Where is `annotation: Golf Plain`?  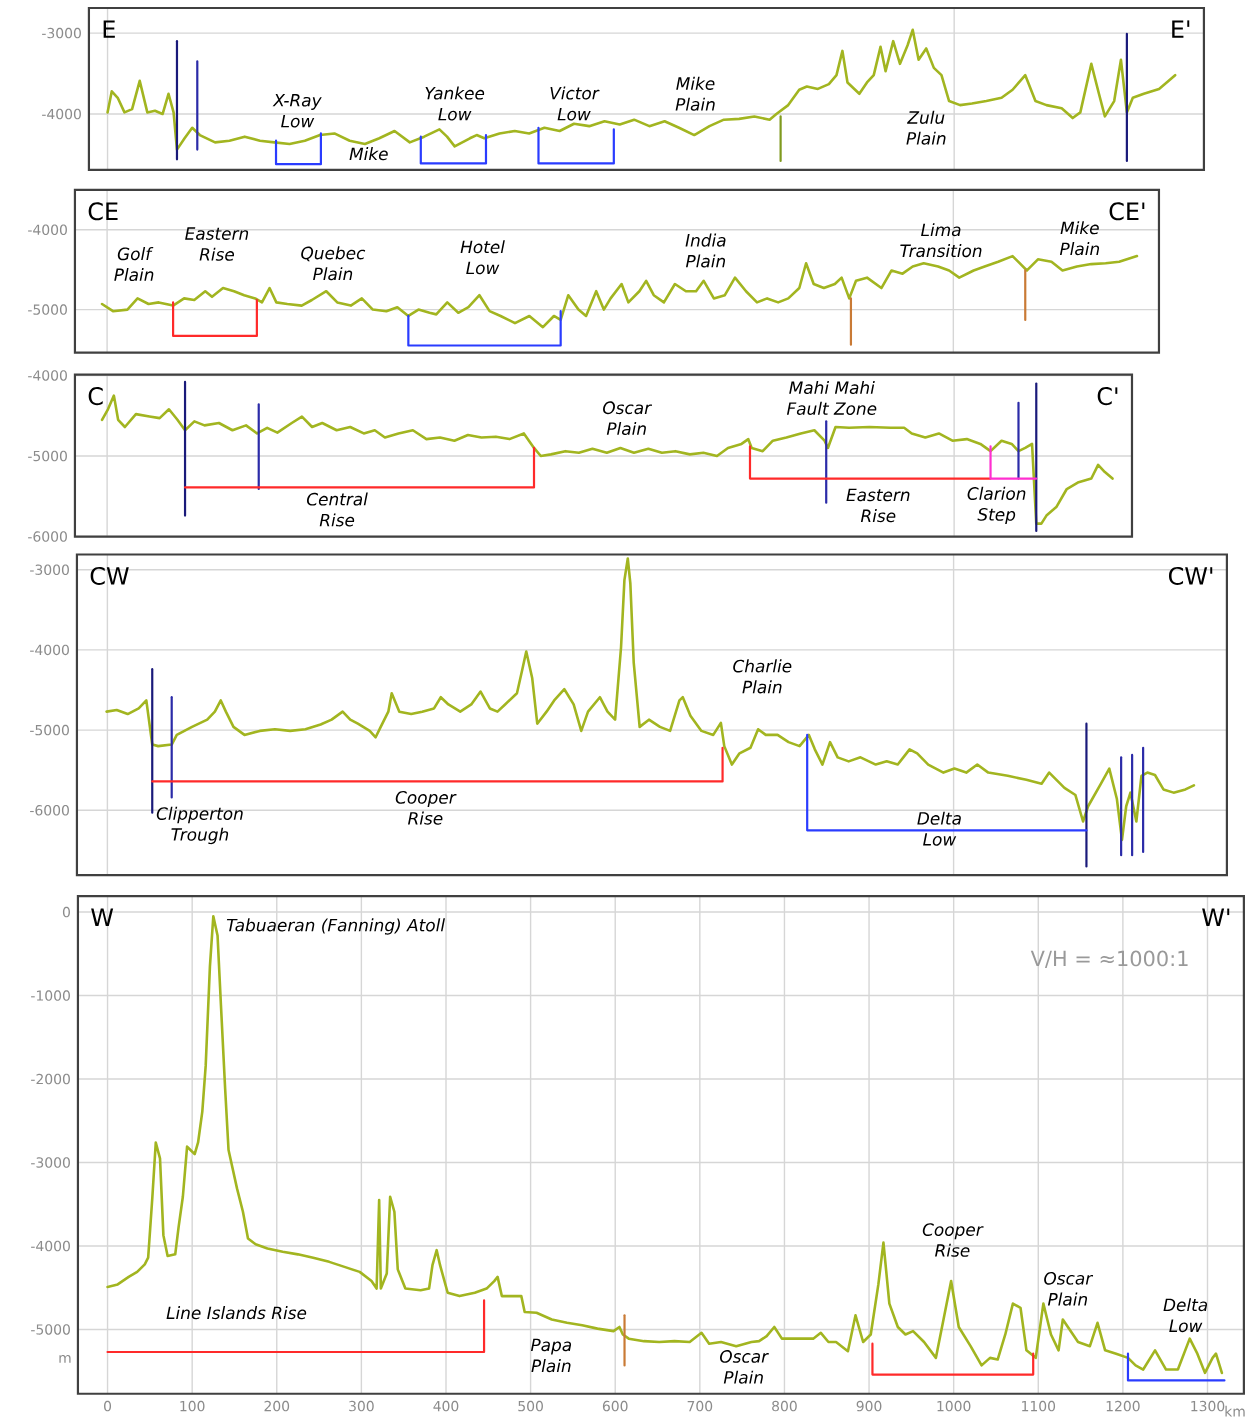
annotation: Golf Plain is located at coordinates (134, 264).